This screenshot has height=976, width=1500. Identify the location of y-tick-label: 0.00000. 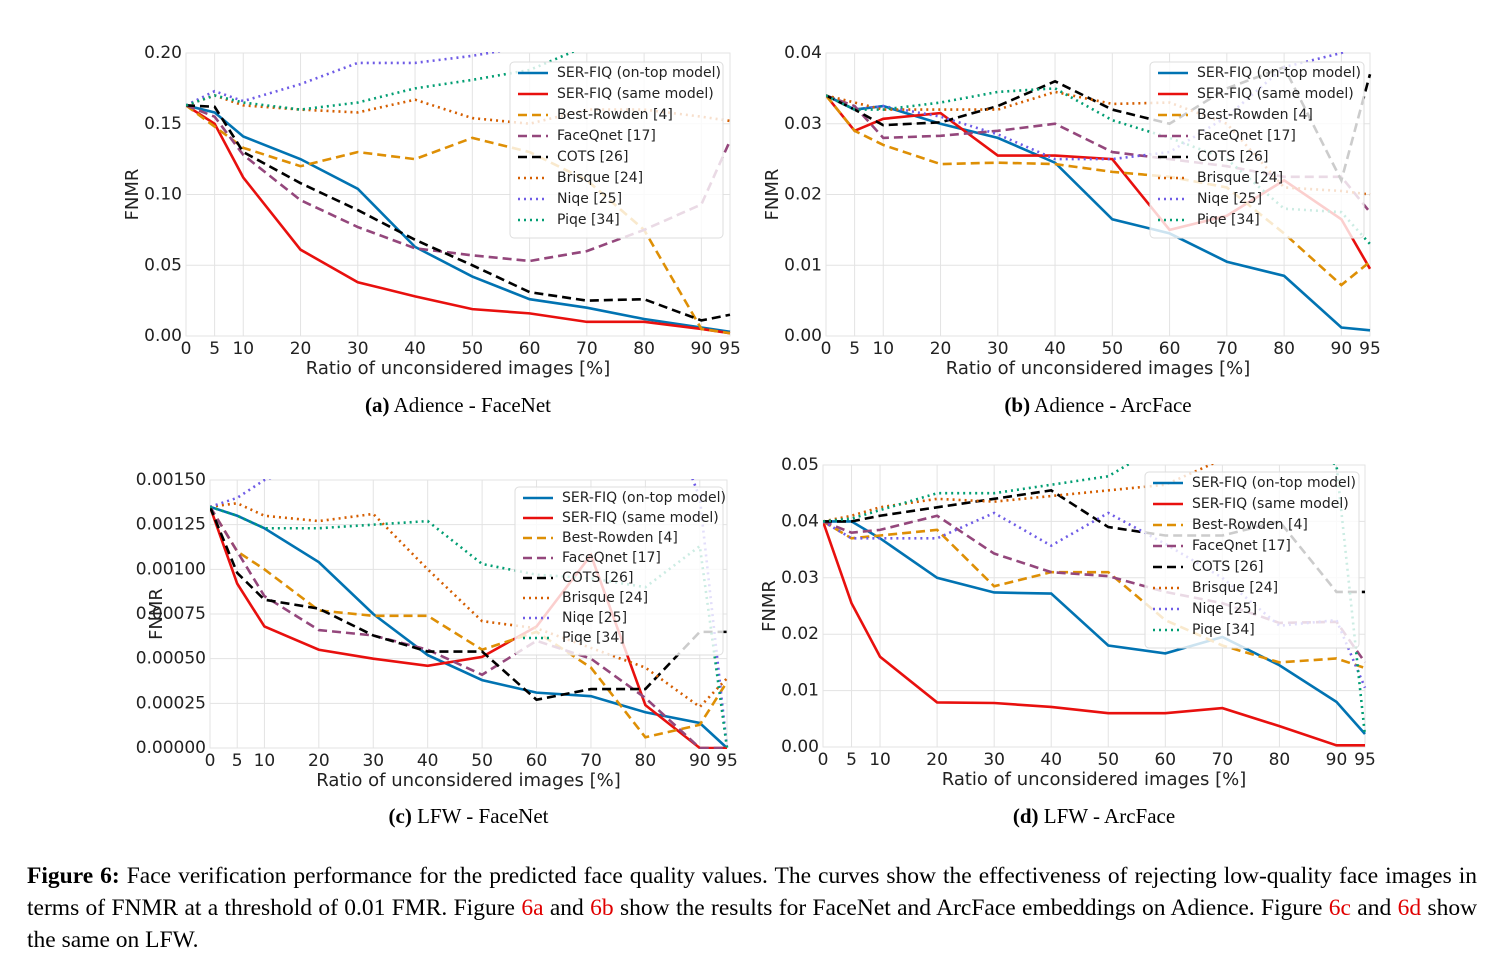
(171, 748).